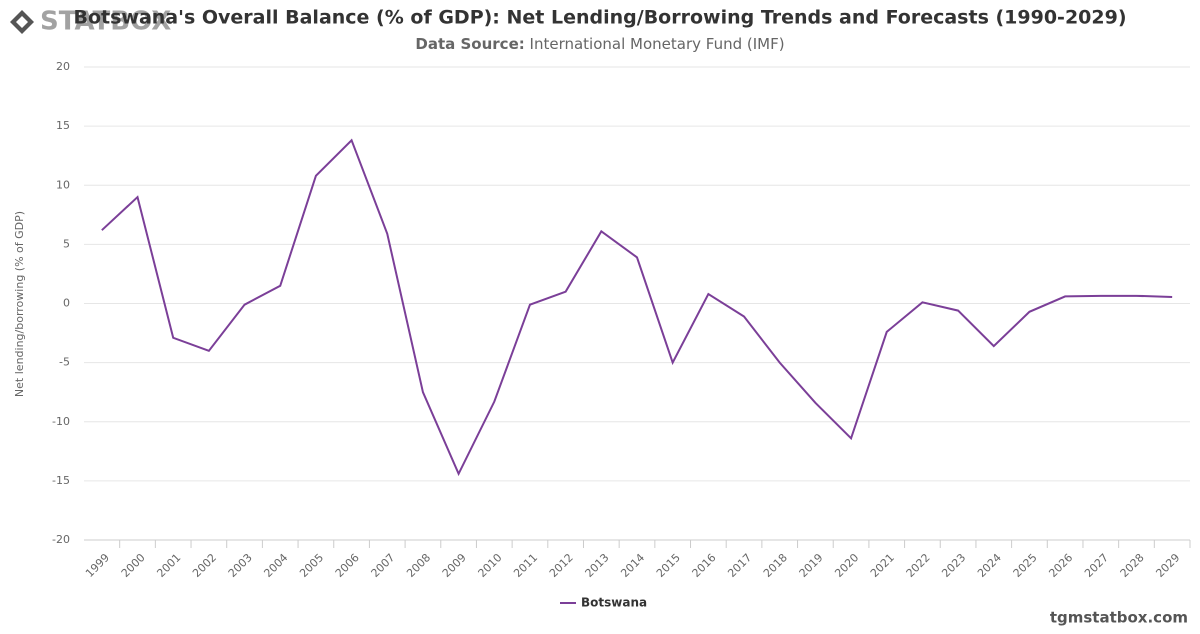 The height and width of the screenshot is (634, 1200). I want to click on y-tick-label: -10, so click(61, 421).